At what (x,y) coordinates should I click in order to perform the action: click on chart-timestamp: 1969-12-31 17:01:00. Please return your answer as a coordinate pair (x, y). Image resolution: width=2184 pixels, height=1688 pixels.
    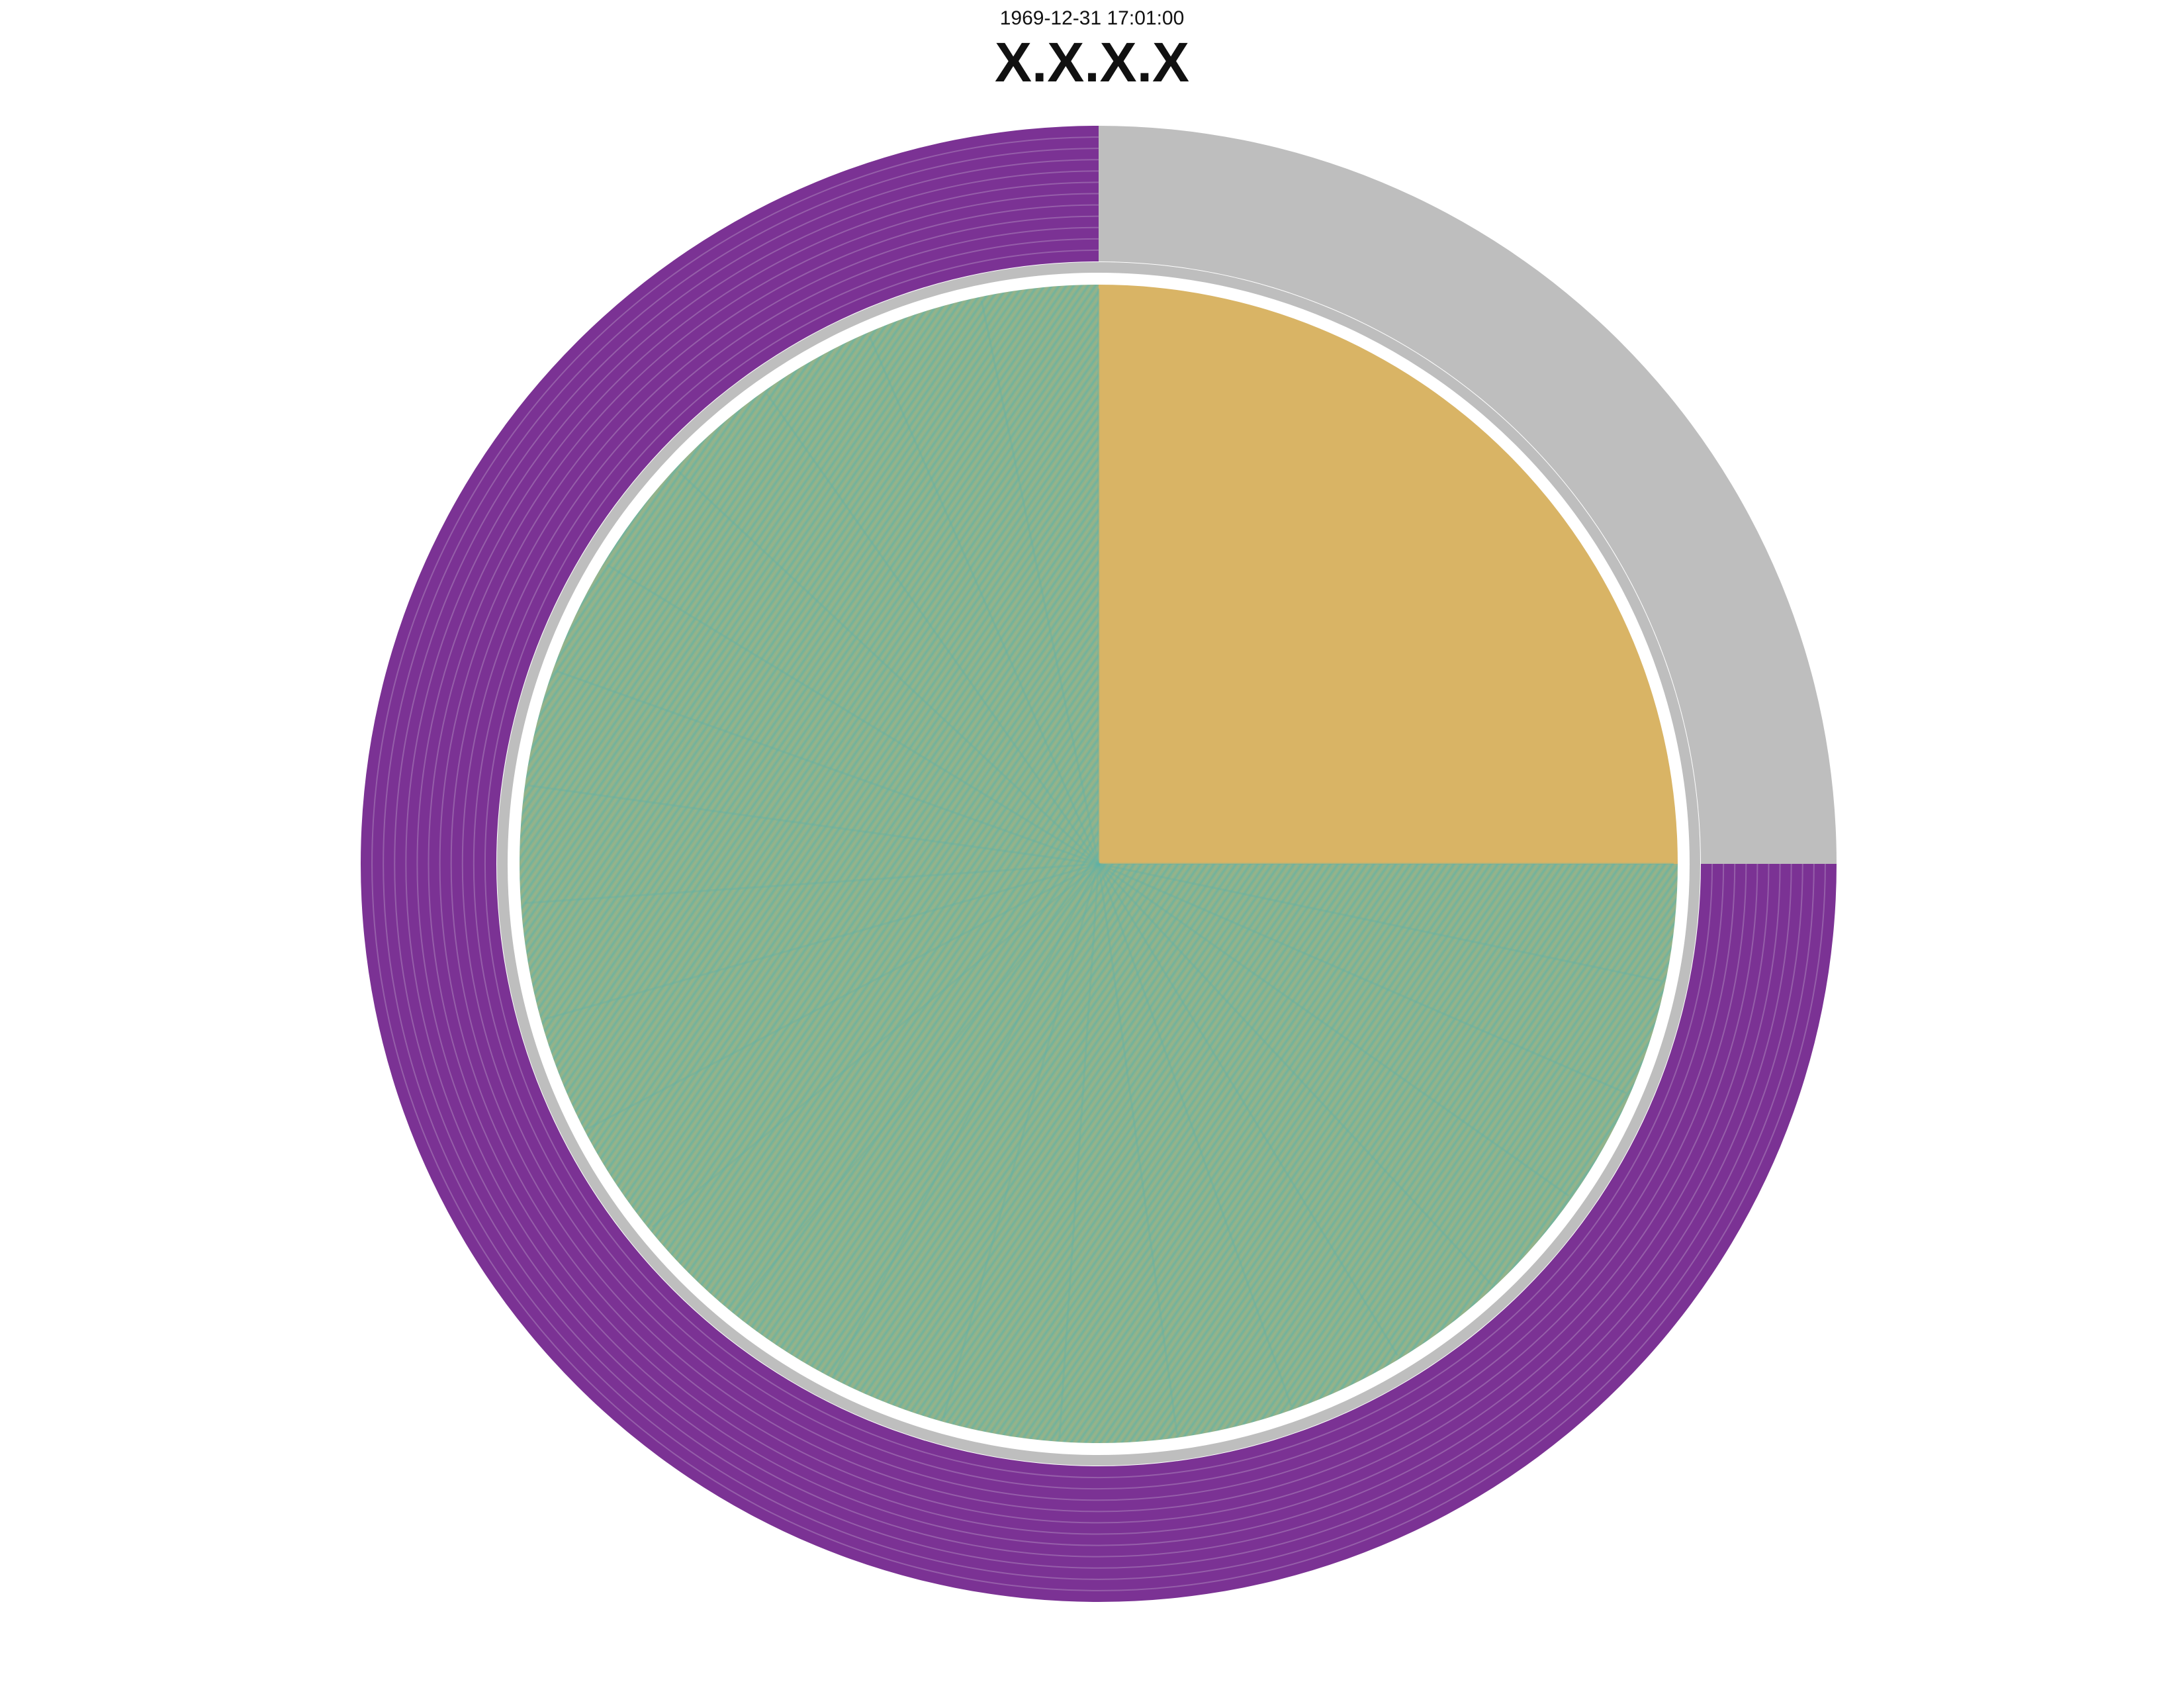
    Looking at the image, I should click on (1092, 18).